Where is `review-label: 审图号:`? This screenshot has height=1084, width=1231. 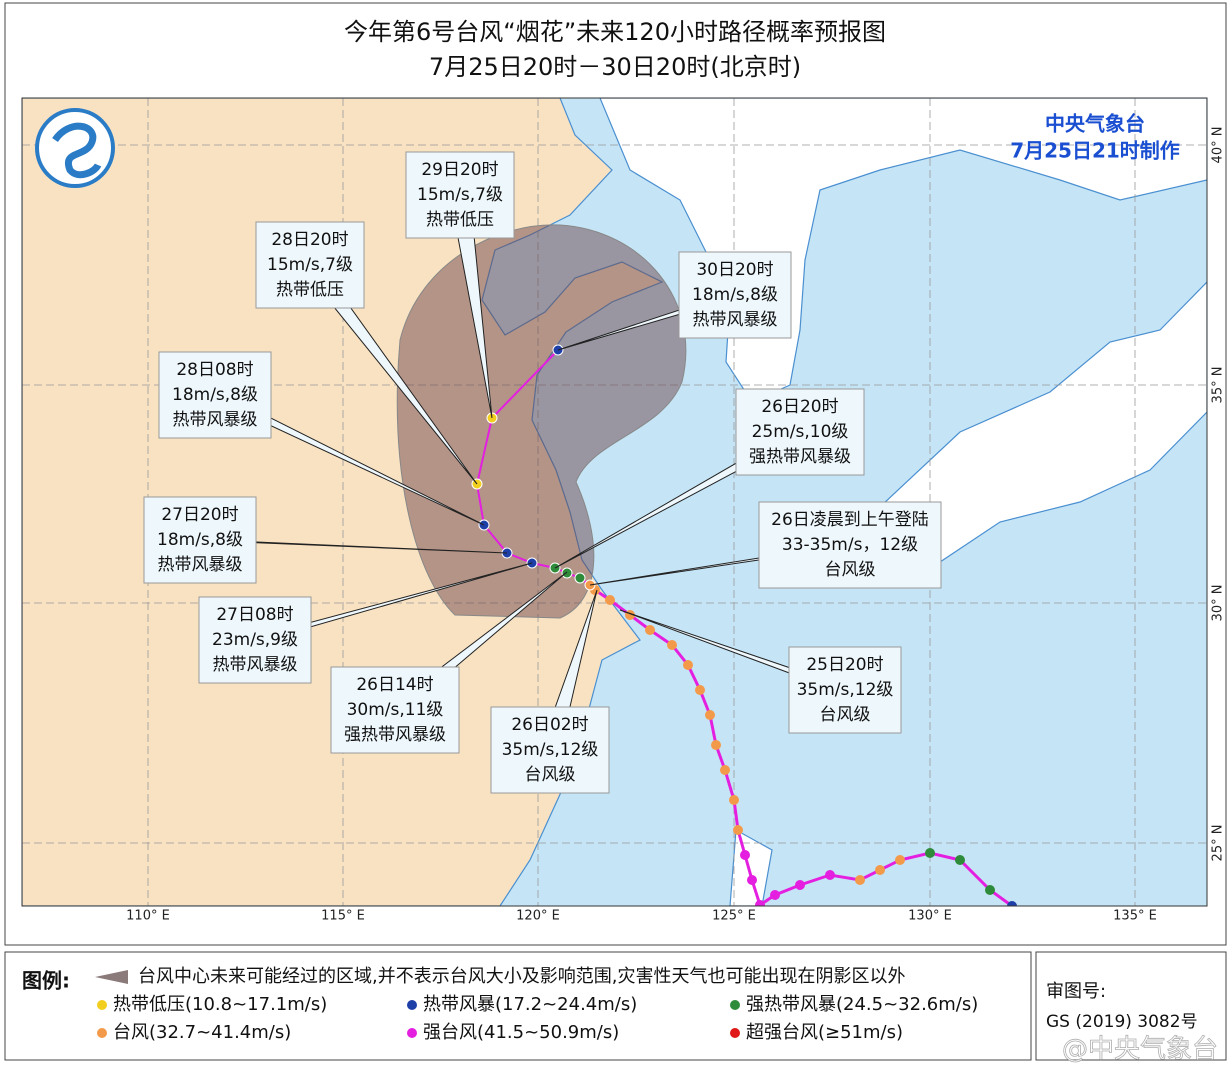
review-label: 审图号: is located at coordinates (1076, 991).